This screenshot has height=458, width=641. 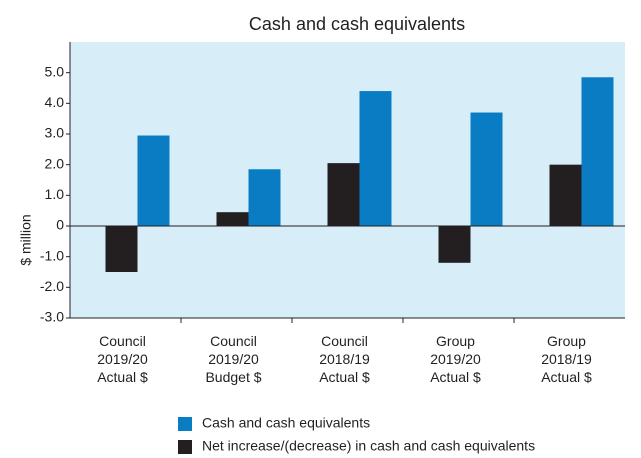 I want to click on x-tick-label: Council 2018/19 Actual $, so click(x=344, y=359).